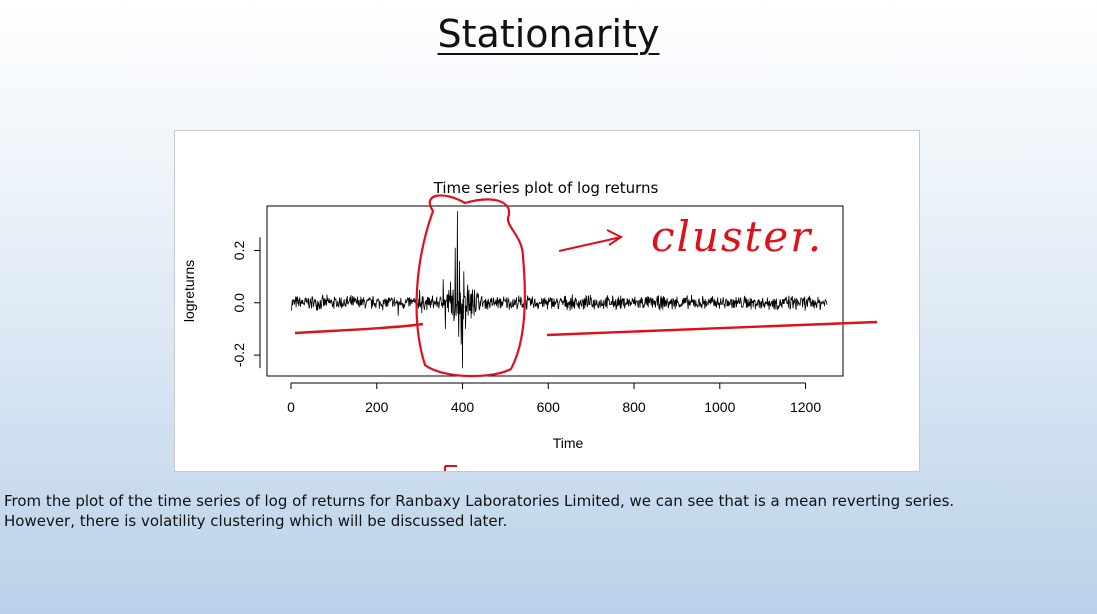 The image size is (1097, 614). Describe the element at coordinates (239, 251) in the screenshot. I see `y-tick-label: 0.2` at that location.